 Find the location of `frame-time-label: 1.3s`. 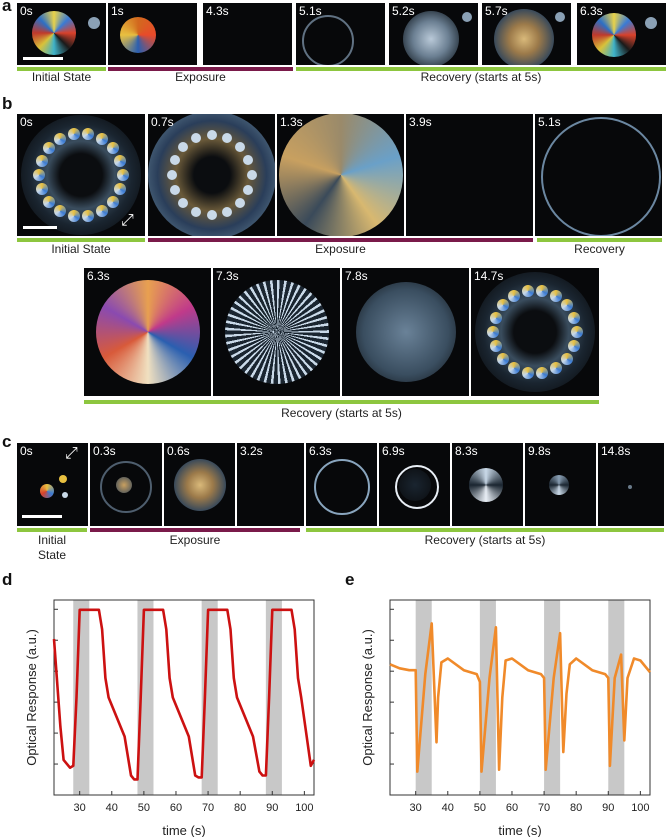

frame-time-label: 1.3s is located at coordinates (291, 122).